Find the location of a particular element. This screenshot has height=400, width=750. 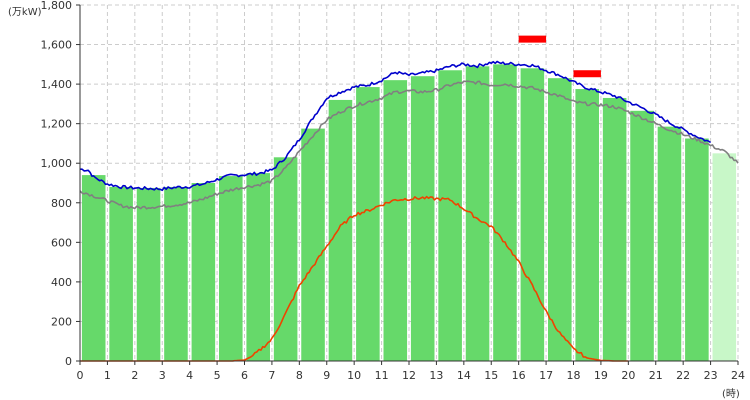

x-tick-label: 14 is located at coordinates (464, 375).